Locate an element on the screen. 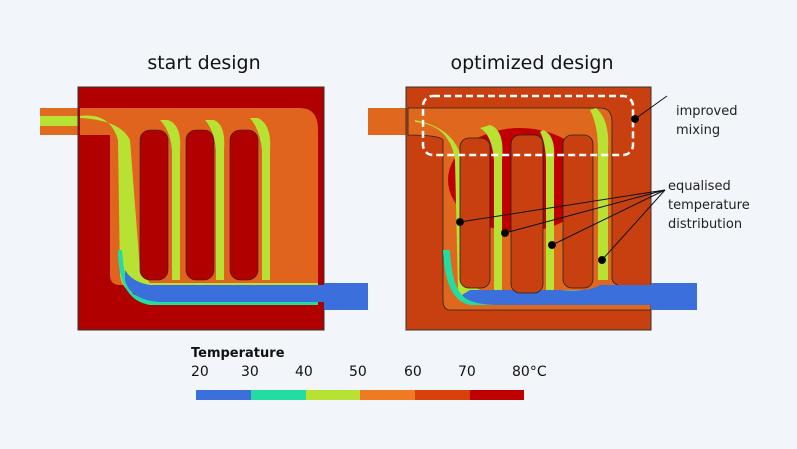  annotation-line: equalised is located at coordinates (699, 186).